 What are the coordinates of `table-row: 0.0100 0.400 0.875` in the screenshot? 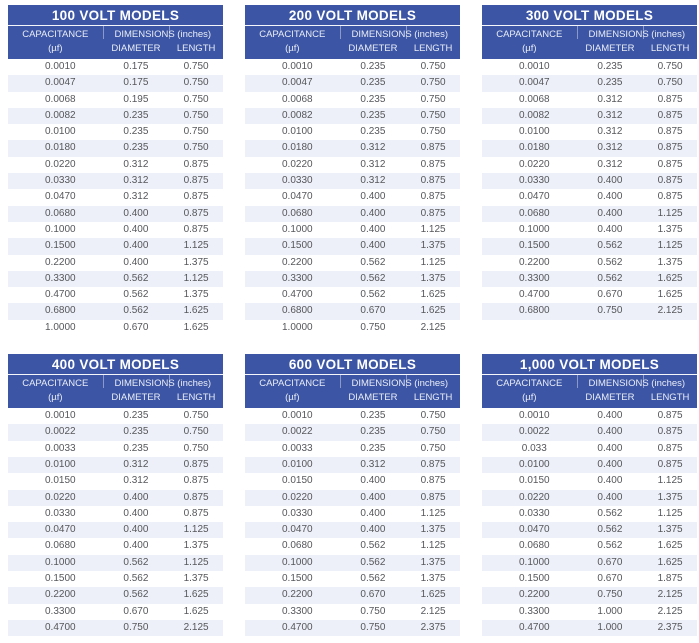 It's located at (589, 465).